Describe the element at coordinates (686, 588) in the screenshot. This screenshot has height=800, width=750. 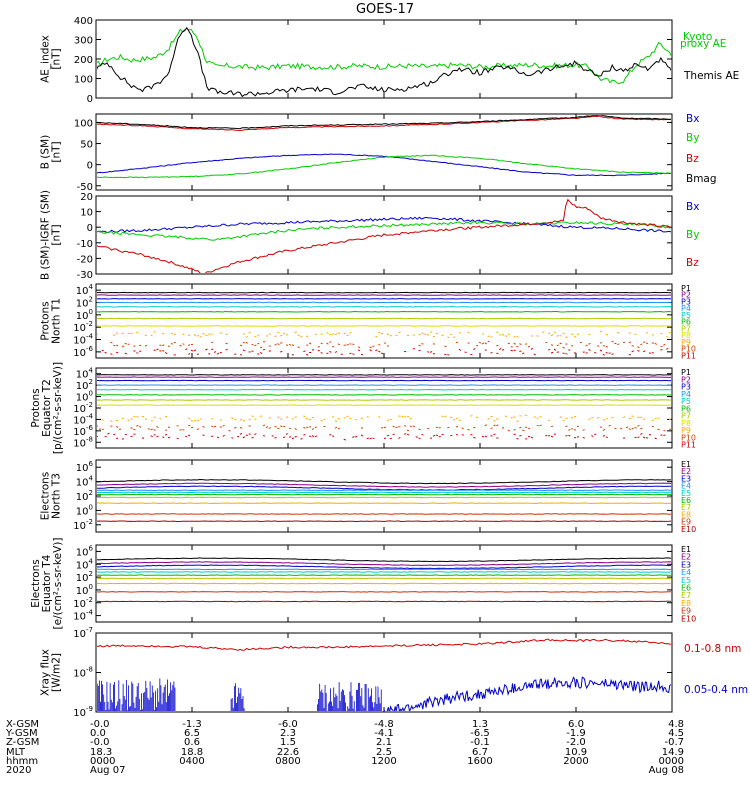
I see `legend-e6: E6` at that location.